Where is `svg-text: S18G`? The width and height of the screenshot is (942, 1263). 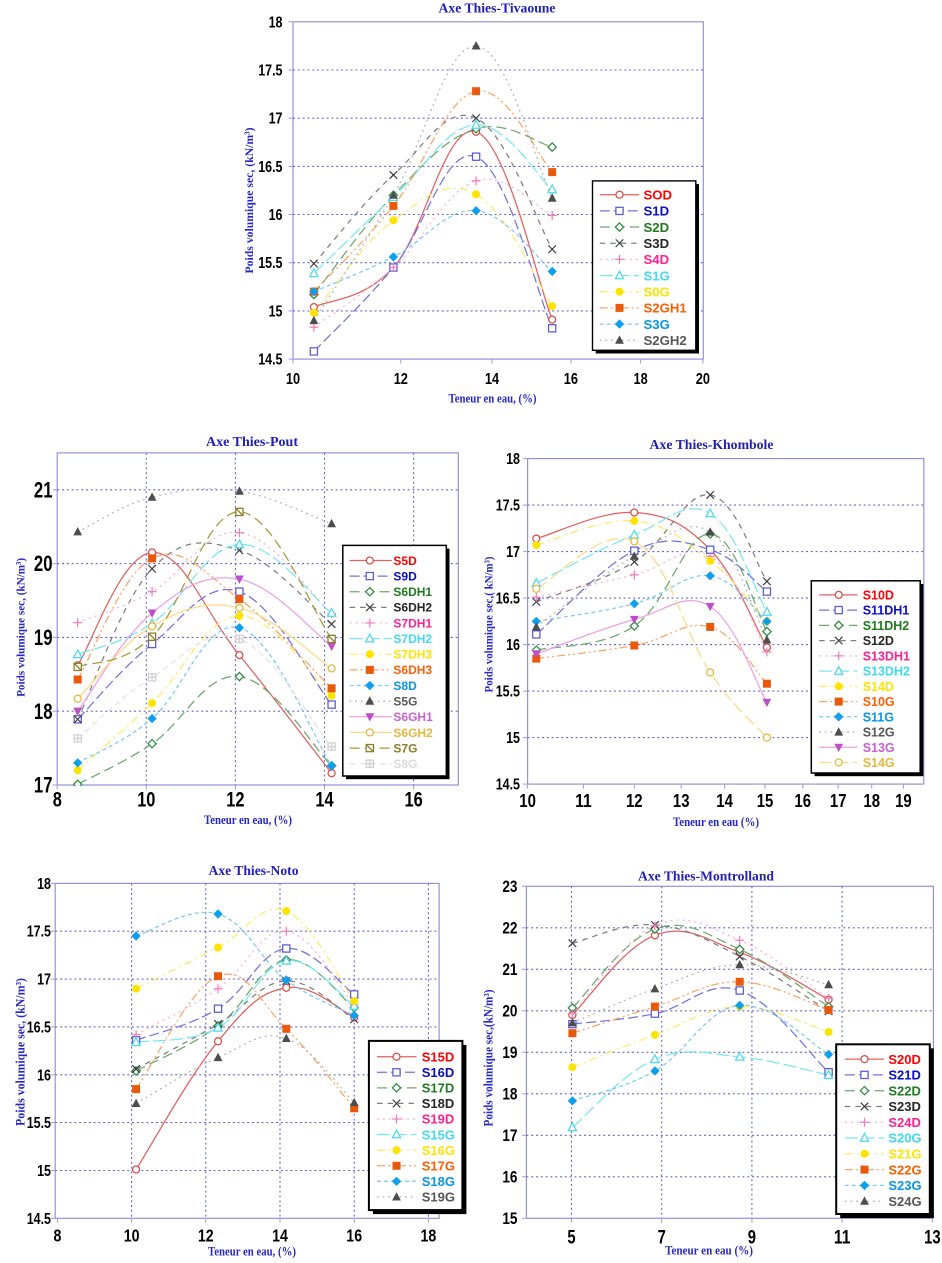
svg-text: S18G is located at coordinates (438, 1181).